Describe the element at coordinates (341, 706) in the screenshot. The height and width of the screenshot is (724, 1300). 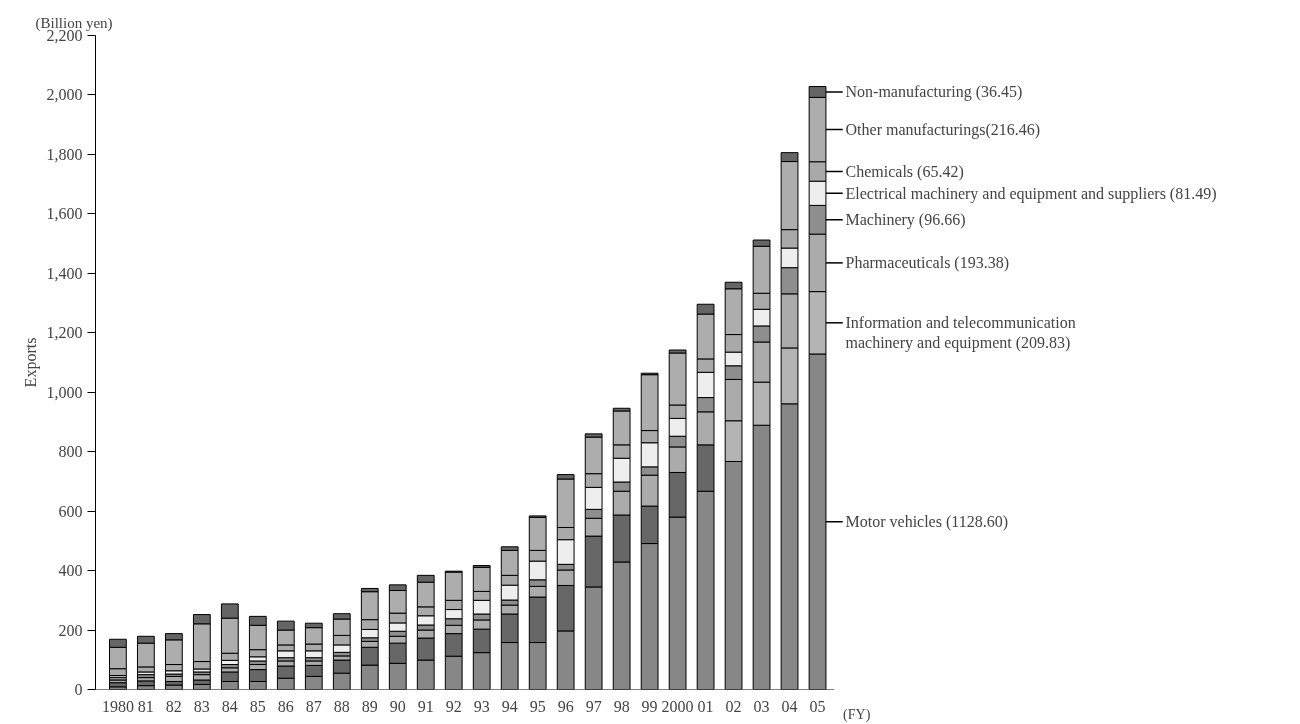
I see `x-tick-label: 88` at that location.